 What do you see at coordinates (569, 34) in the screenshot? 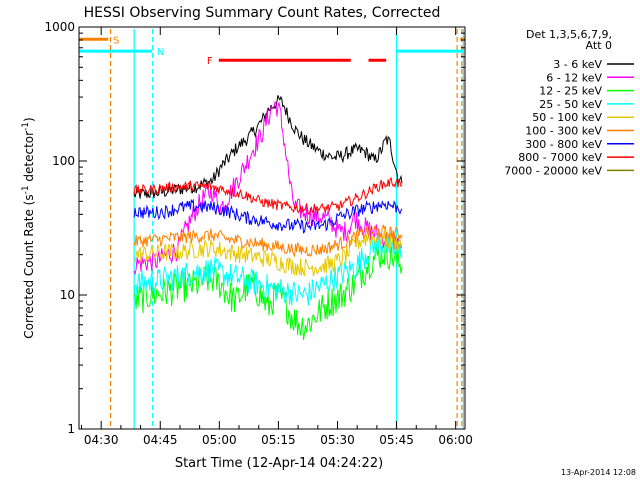
I see `legend-header-0: Det 1,3,5,6,7,9,` at bounding box center [569, 34].